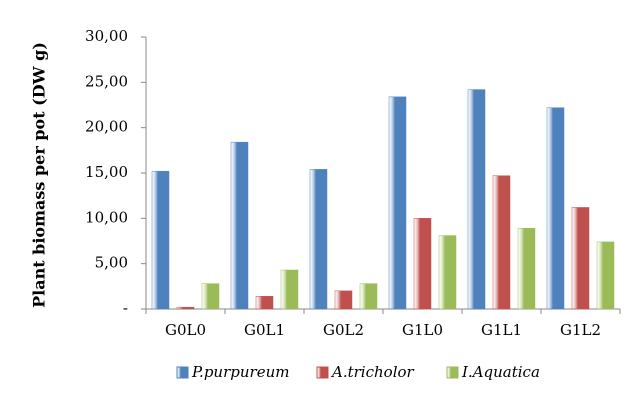 The image size is (630, 402). Describe the element at coordinates (264, 330) in the screenshot. I see `x-tick-label: G0L1` at that location.